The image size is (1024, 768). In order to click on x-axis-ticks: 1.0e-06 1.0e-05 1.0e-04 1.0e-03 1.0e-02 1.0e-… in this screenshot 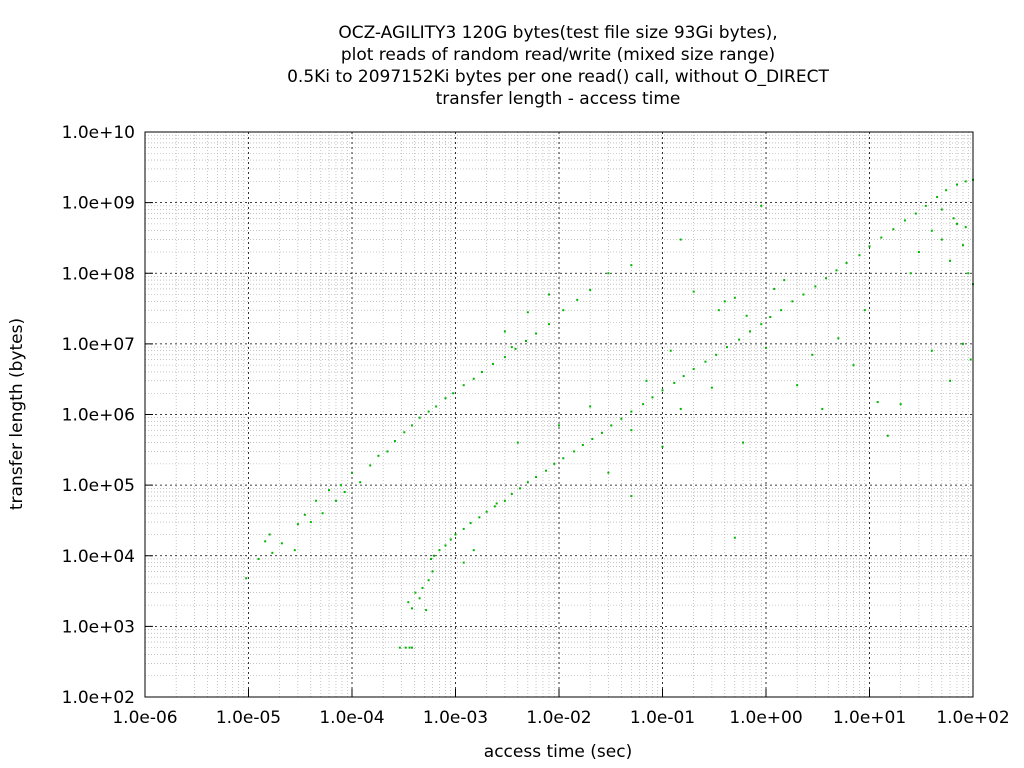, I will do `click(561, 708)`.